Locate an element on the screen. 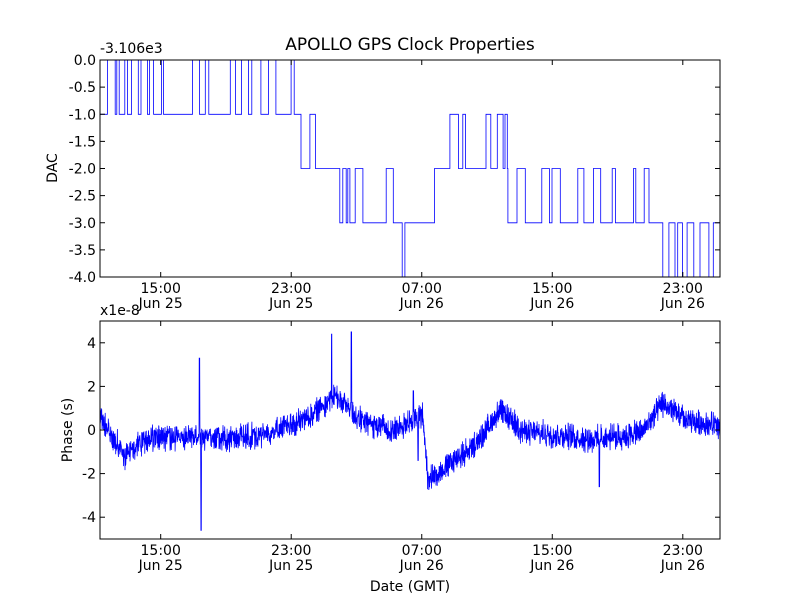 The height and width of the screenshot is (600, 800). dac-y-axis-label: DAC is located at coordinates (53, 168).